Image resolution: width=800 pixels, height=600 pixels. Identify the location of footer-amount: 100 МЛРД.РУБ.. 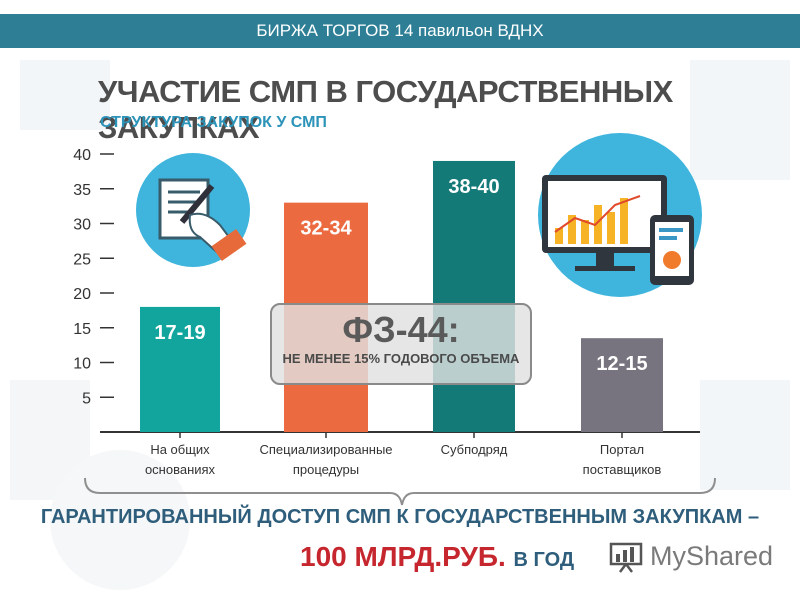
(403, 556).